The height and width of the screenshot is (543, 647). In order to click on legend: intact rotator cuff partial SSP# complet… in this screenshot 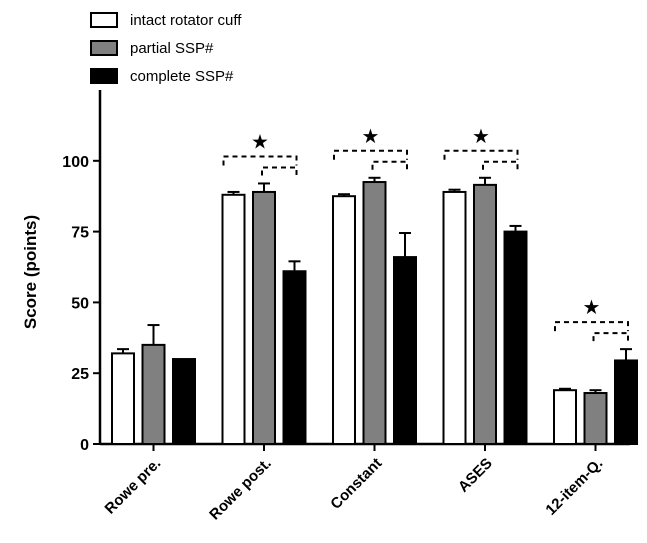, I will do `click(165, 48)`.